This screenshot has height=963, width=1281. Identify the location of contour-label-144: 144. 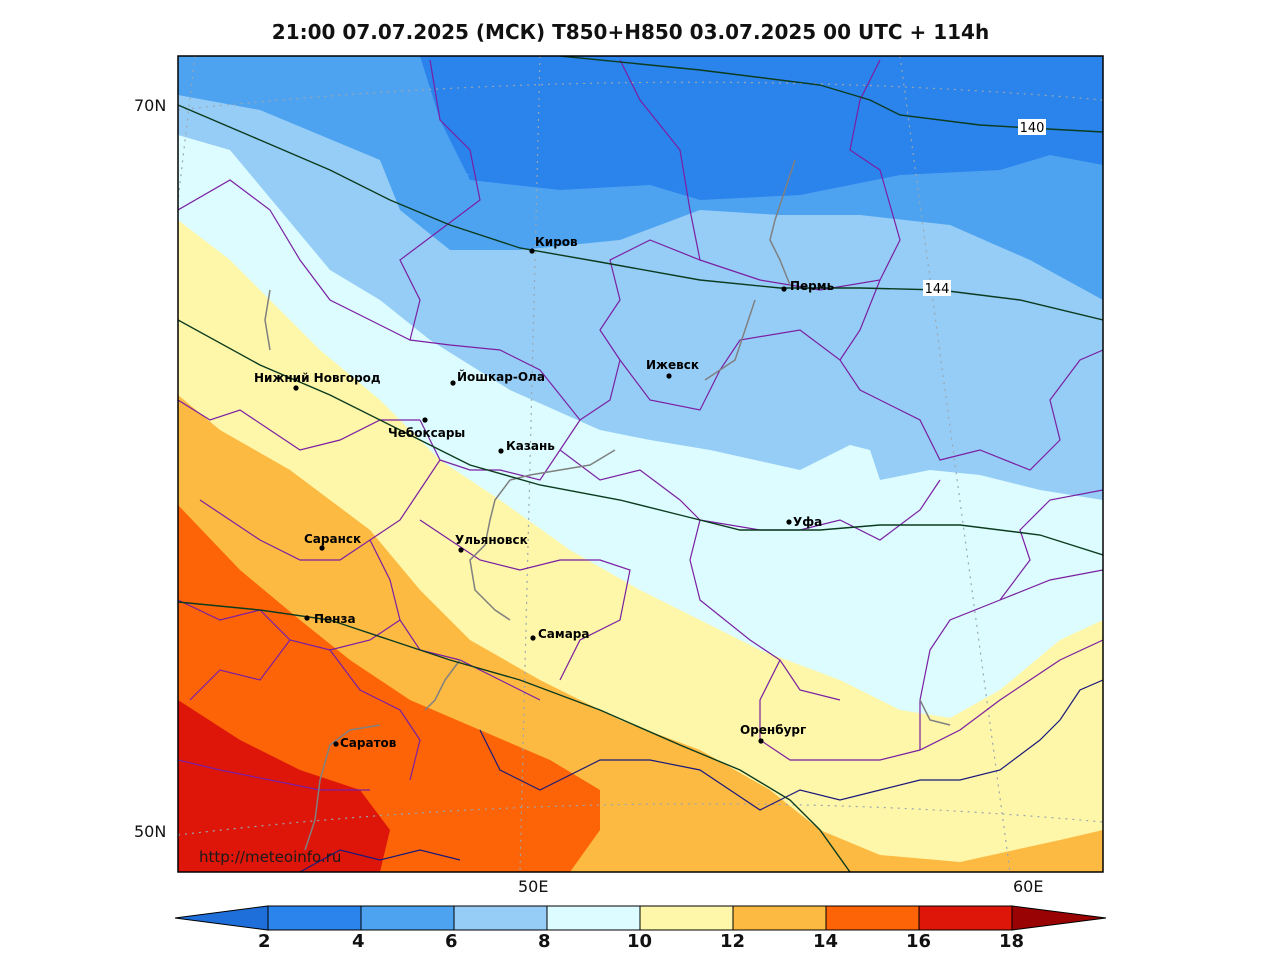
(937, 288).